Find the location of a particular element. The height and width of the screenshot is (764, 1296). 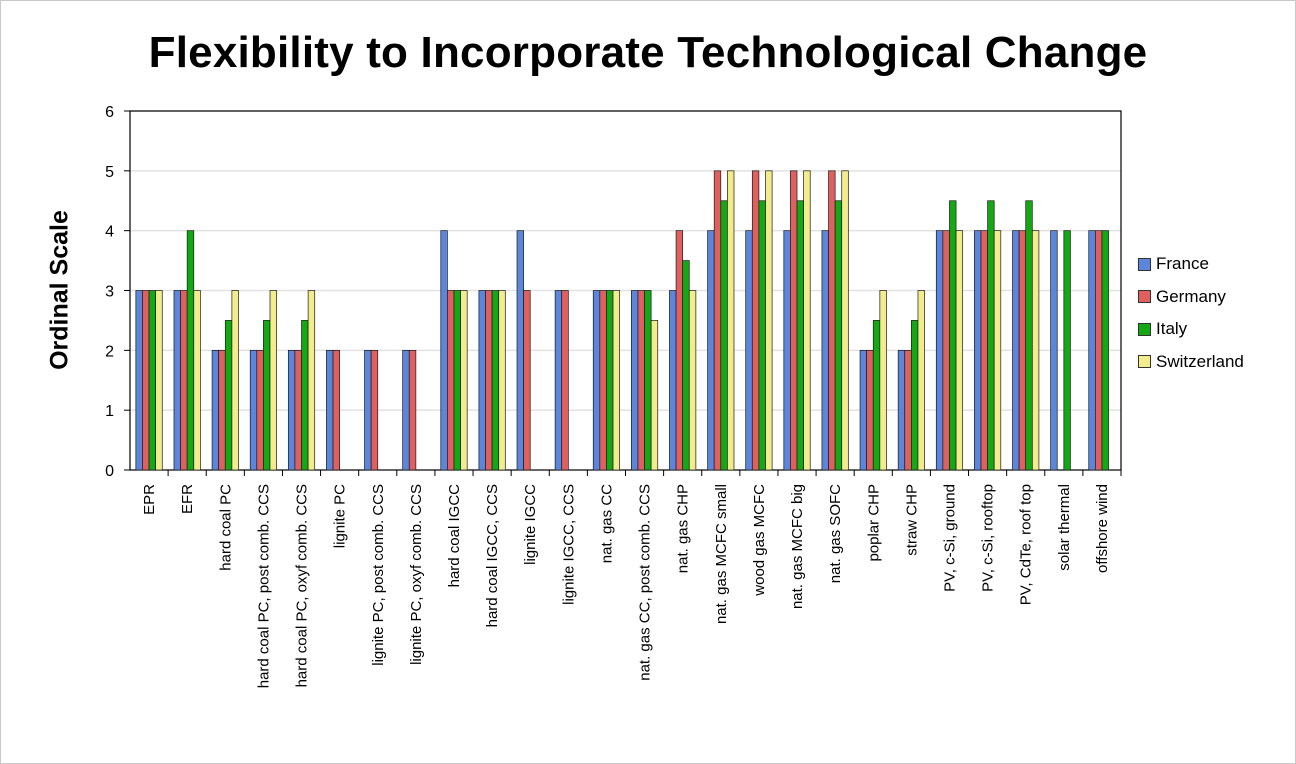

y-tick-label: 5 is located at coordinates (109, 172).